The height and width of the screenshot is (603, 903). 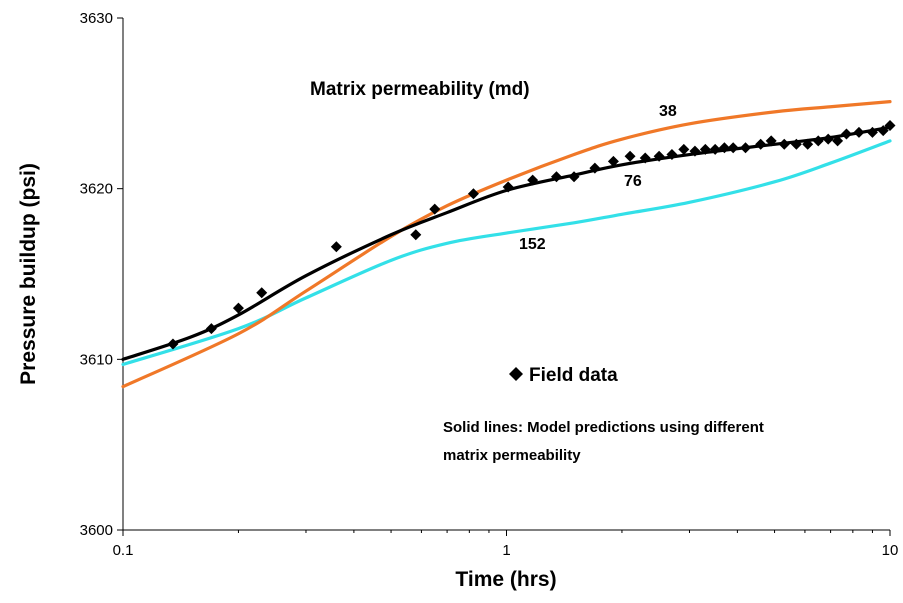 I want to click on note-line-2: matrix permeability, so click(x=512, y=455).